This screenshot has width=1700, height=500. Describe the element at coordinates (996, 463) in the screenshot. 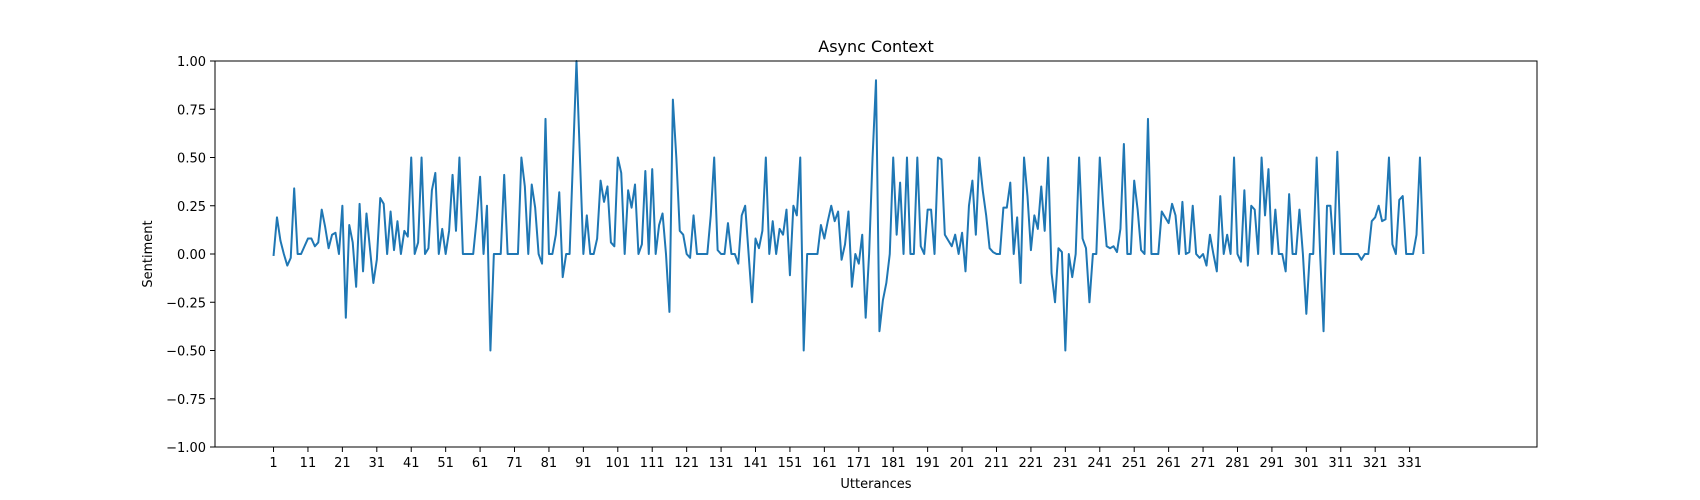

I see `x-tick-label: 211` at that location.